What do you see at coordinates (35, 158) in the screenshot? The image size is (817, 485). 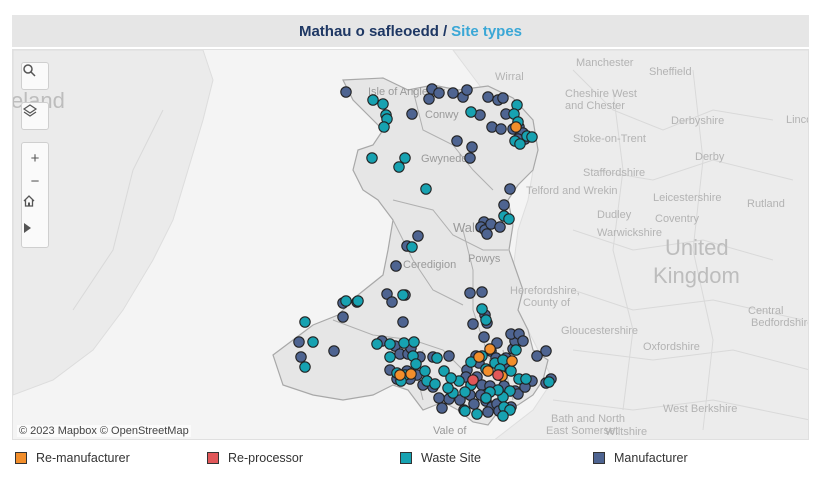 I see `zoom-in-button: +` at bounding box center [35, 158].